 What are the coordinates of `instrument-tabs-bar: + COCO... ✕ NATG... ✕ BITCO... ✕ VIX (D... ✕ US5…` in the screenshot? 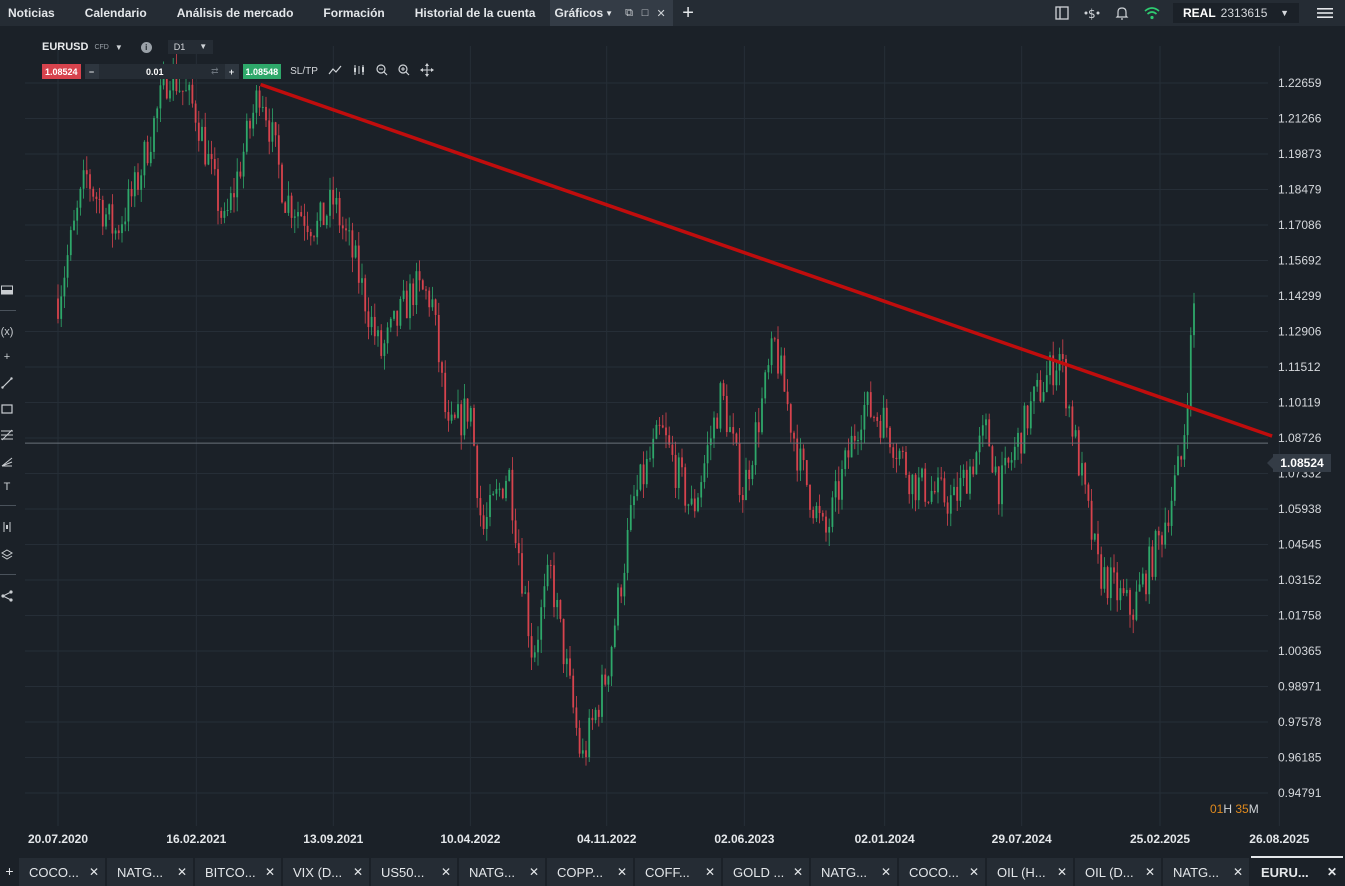 It's located at (672, 871).